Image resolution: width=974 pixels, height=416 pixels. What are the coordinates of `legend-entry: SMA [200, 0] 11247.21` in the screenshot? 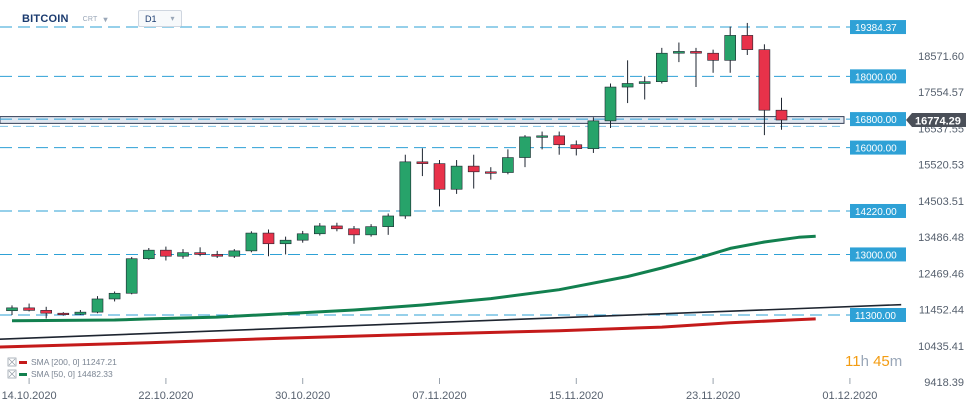 It's located at (62, 362).